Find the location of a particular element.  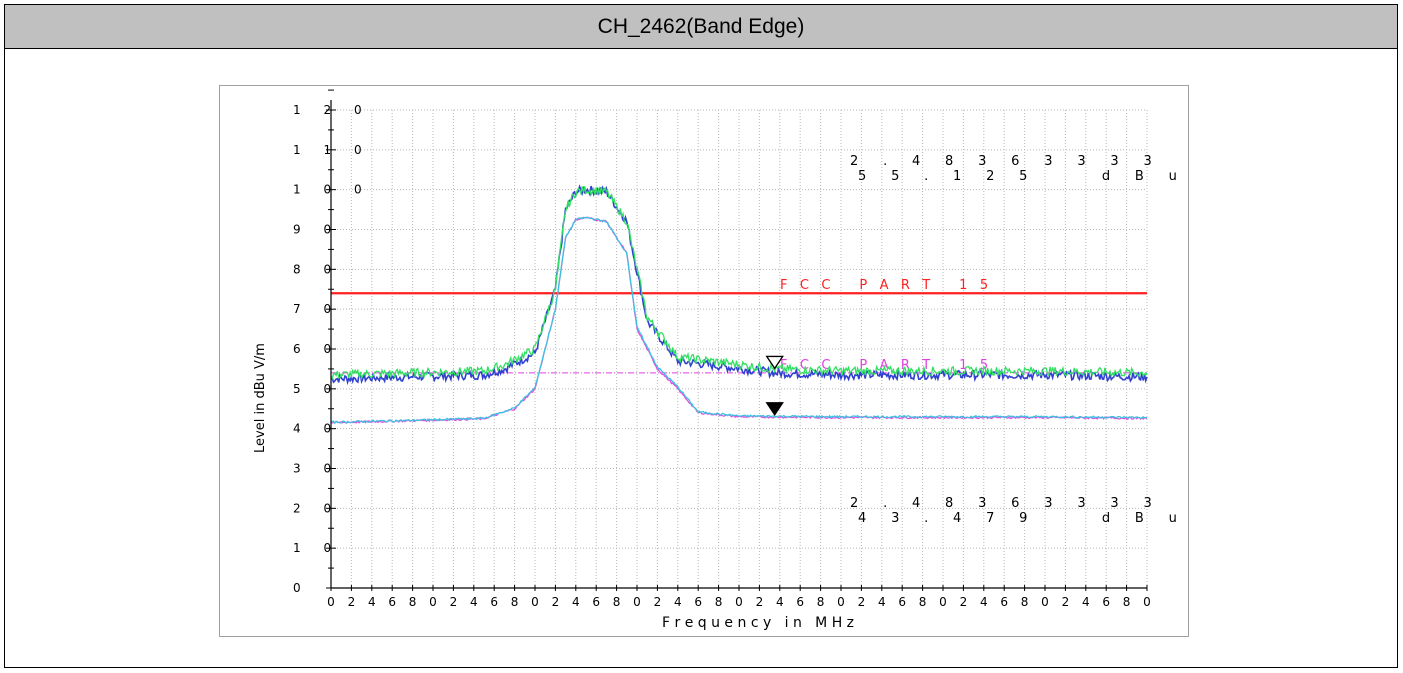

marker-1-label-frequency: 2 . 4 8 3 6 3 3 3 3 is located at coordinates (1001, 161).